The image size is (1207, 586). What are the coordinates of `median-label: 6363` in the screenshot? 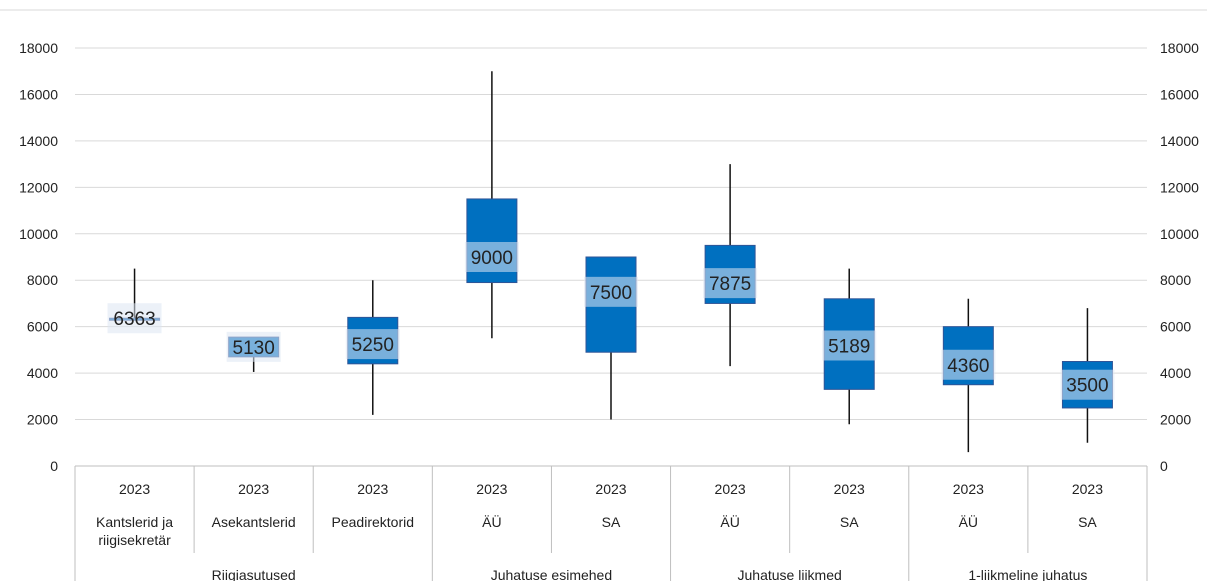 It's located at (134, 319).